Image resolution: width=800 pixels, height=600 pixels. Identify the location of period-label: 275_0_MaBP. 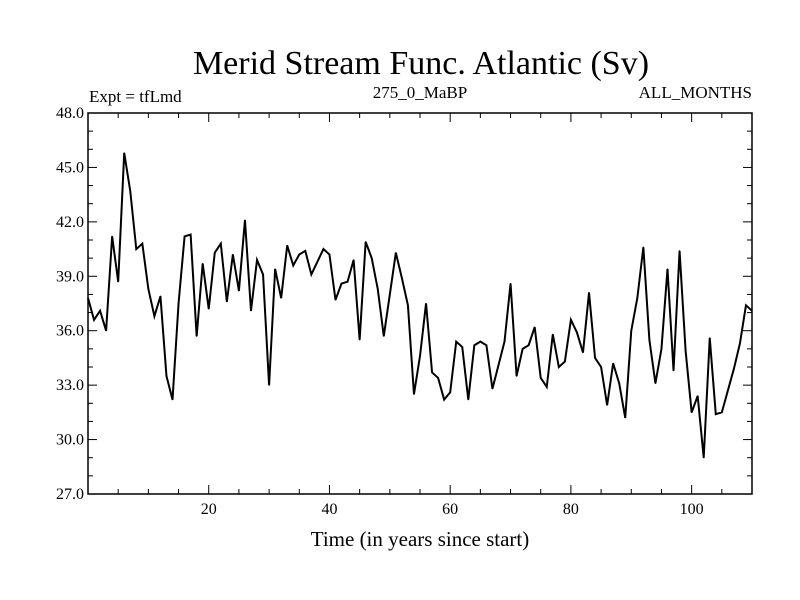
(420, 92).